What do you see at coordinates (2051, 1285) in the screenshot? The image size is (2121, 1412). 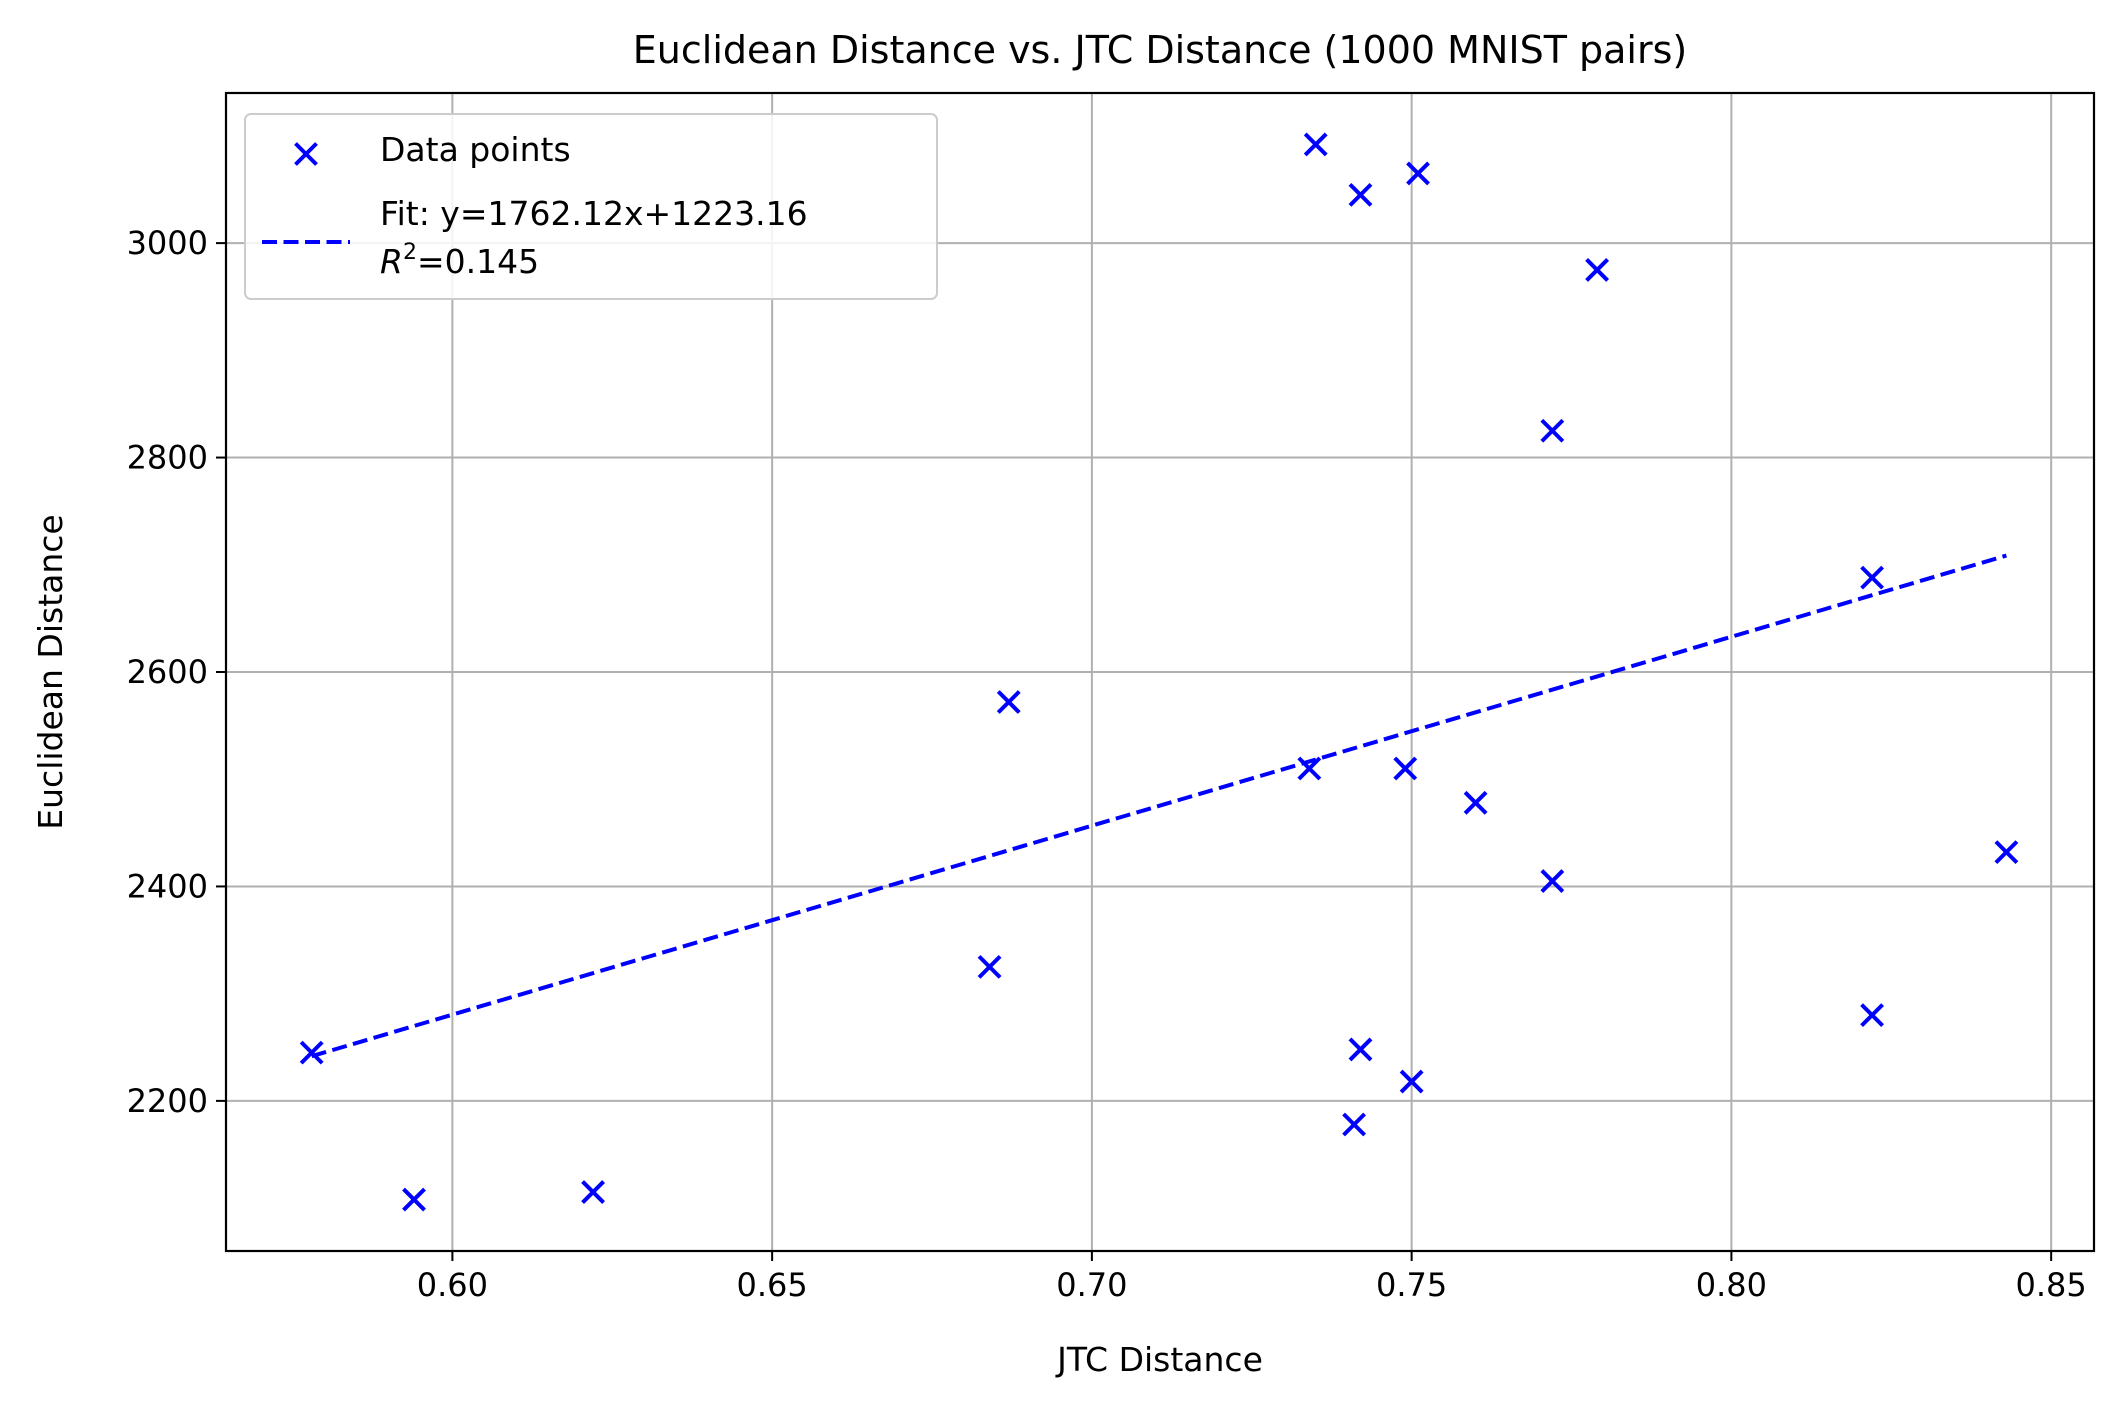 I see `x-tick-label: 0.85` at bounding box center [2051, 1285].